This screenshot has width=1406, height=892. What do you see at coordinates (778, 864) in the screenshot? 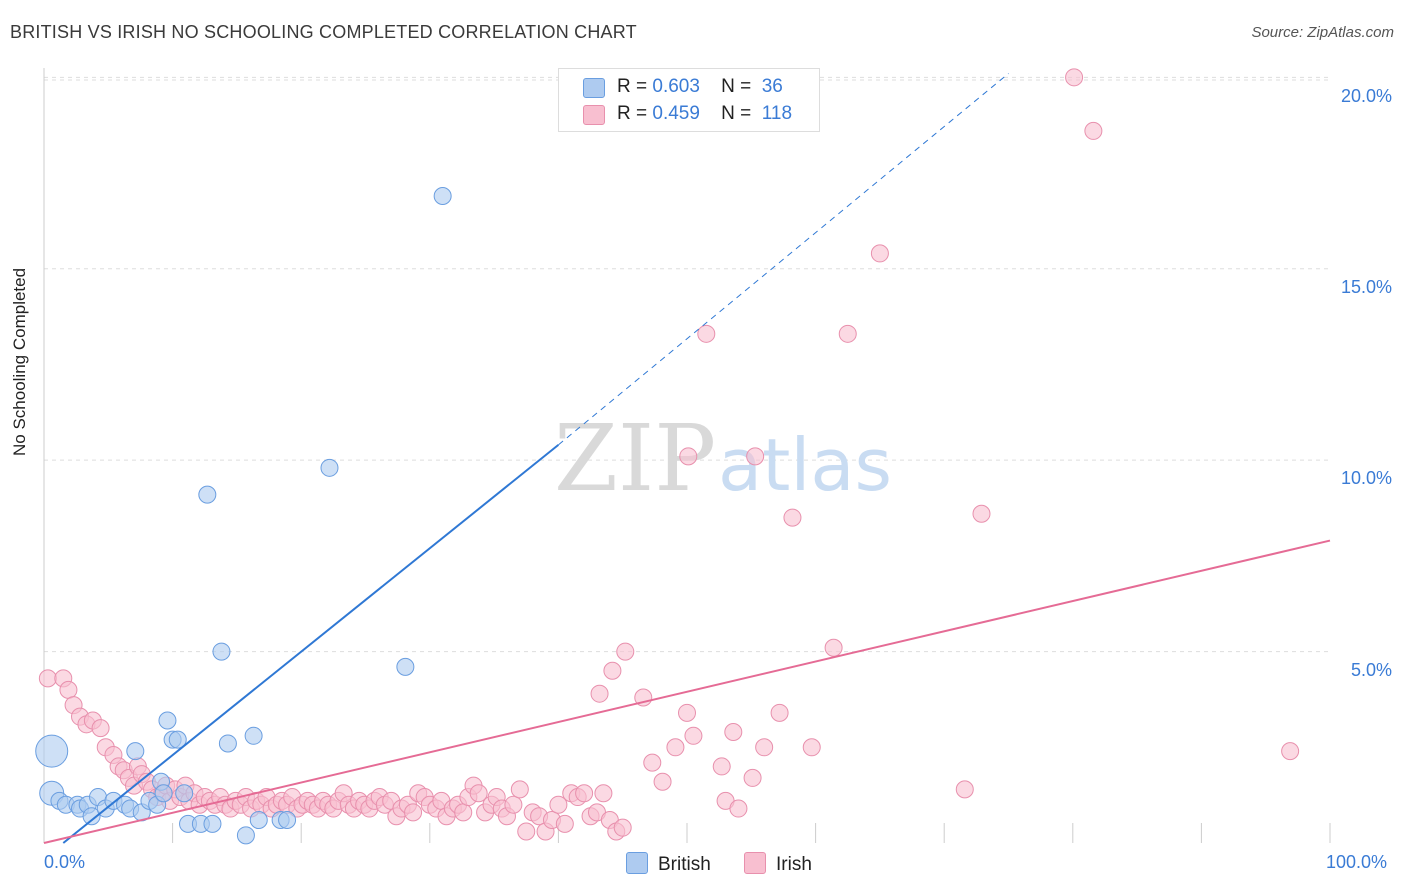
I see `bottom-legend-irish: Irish` at bounding box center [778, 864].